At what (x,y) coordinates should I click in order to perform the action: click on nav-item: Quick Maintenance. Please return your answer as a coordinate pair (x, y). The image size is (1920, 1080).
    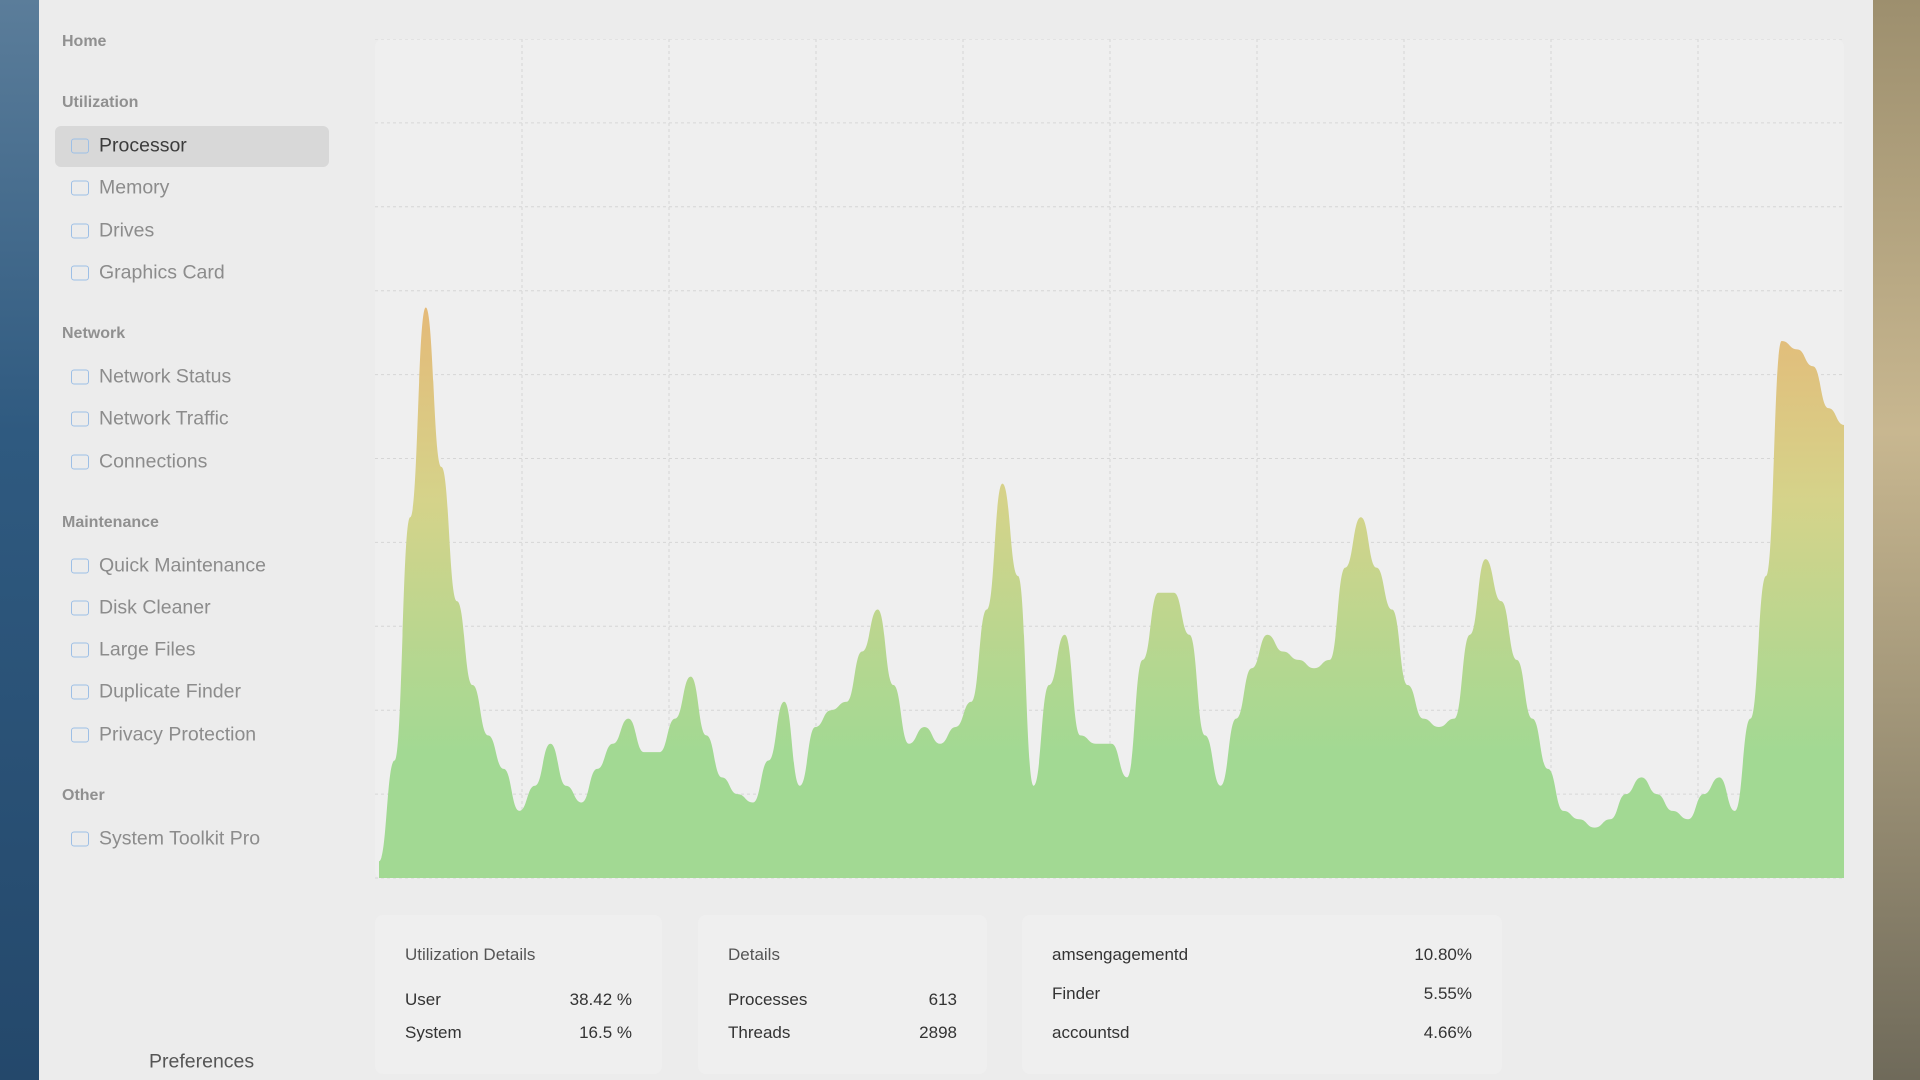
    Looking at the image, I should click on (182, 565).